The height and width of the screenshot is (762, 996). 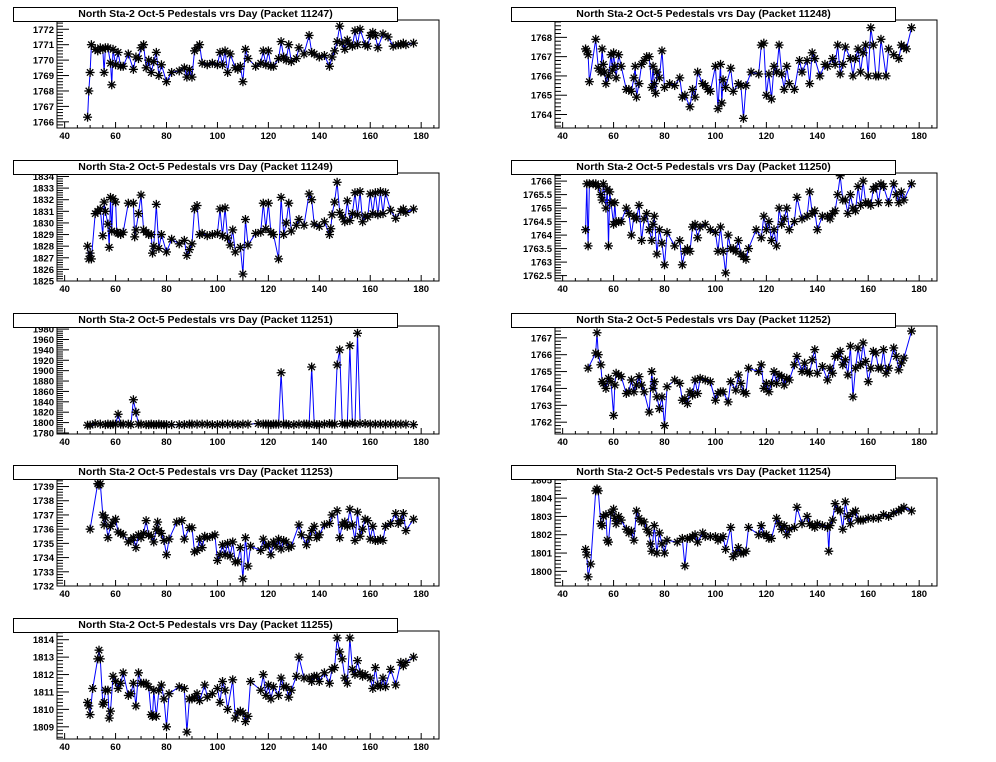 I want to click on y-axis: 1766 1767 1768 1769 1770 1771 1772, so click(x=51, y=74).